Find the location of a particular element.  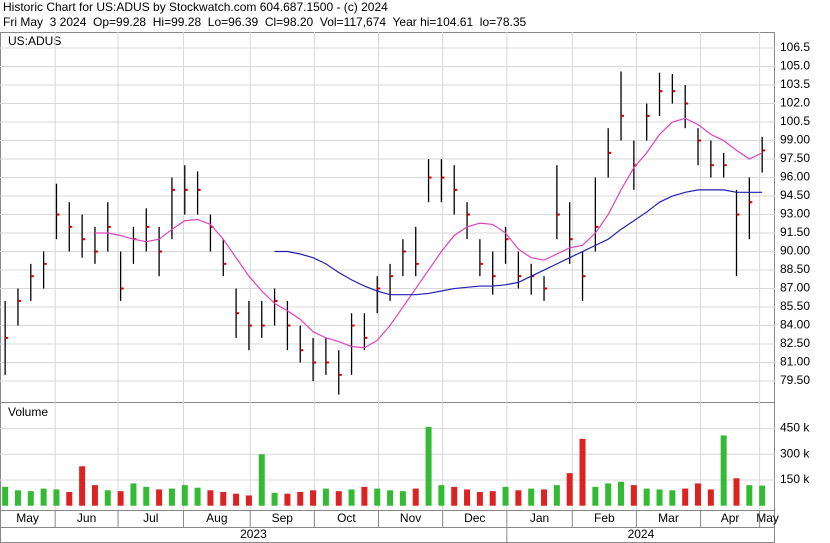

y-tick-label: 102.0 is located at coordinates (795, 103).